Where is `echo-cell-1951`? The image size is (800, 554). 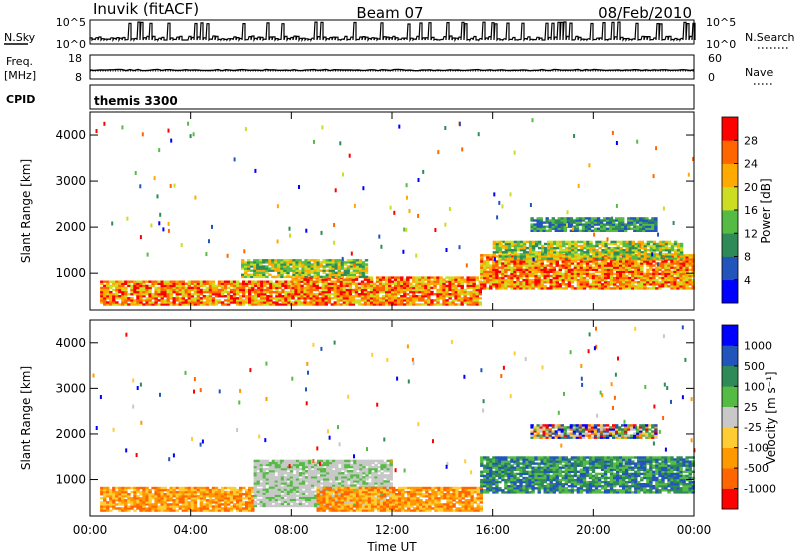 echo-cell-1951 is located at coordinates (518, 284).